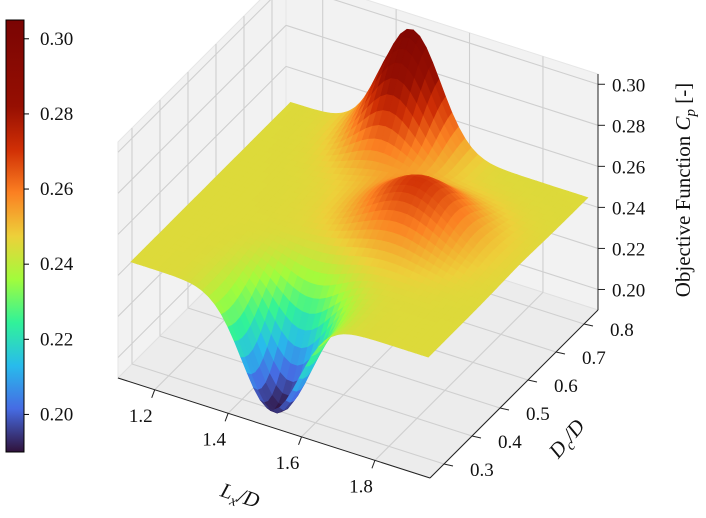  Describe the element at coordinates (622, 188) in the screenshot. I see `z-axis-ticks: 0.20 0.22 0.24 0.26 0.28 0.30` at that location.